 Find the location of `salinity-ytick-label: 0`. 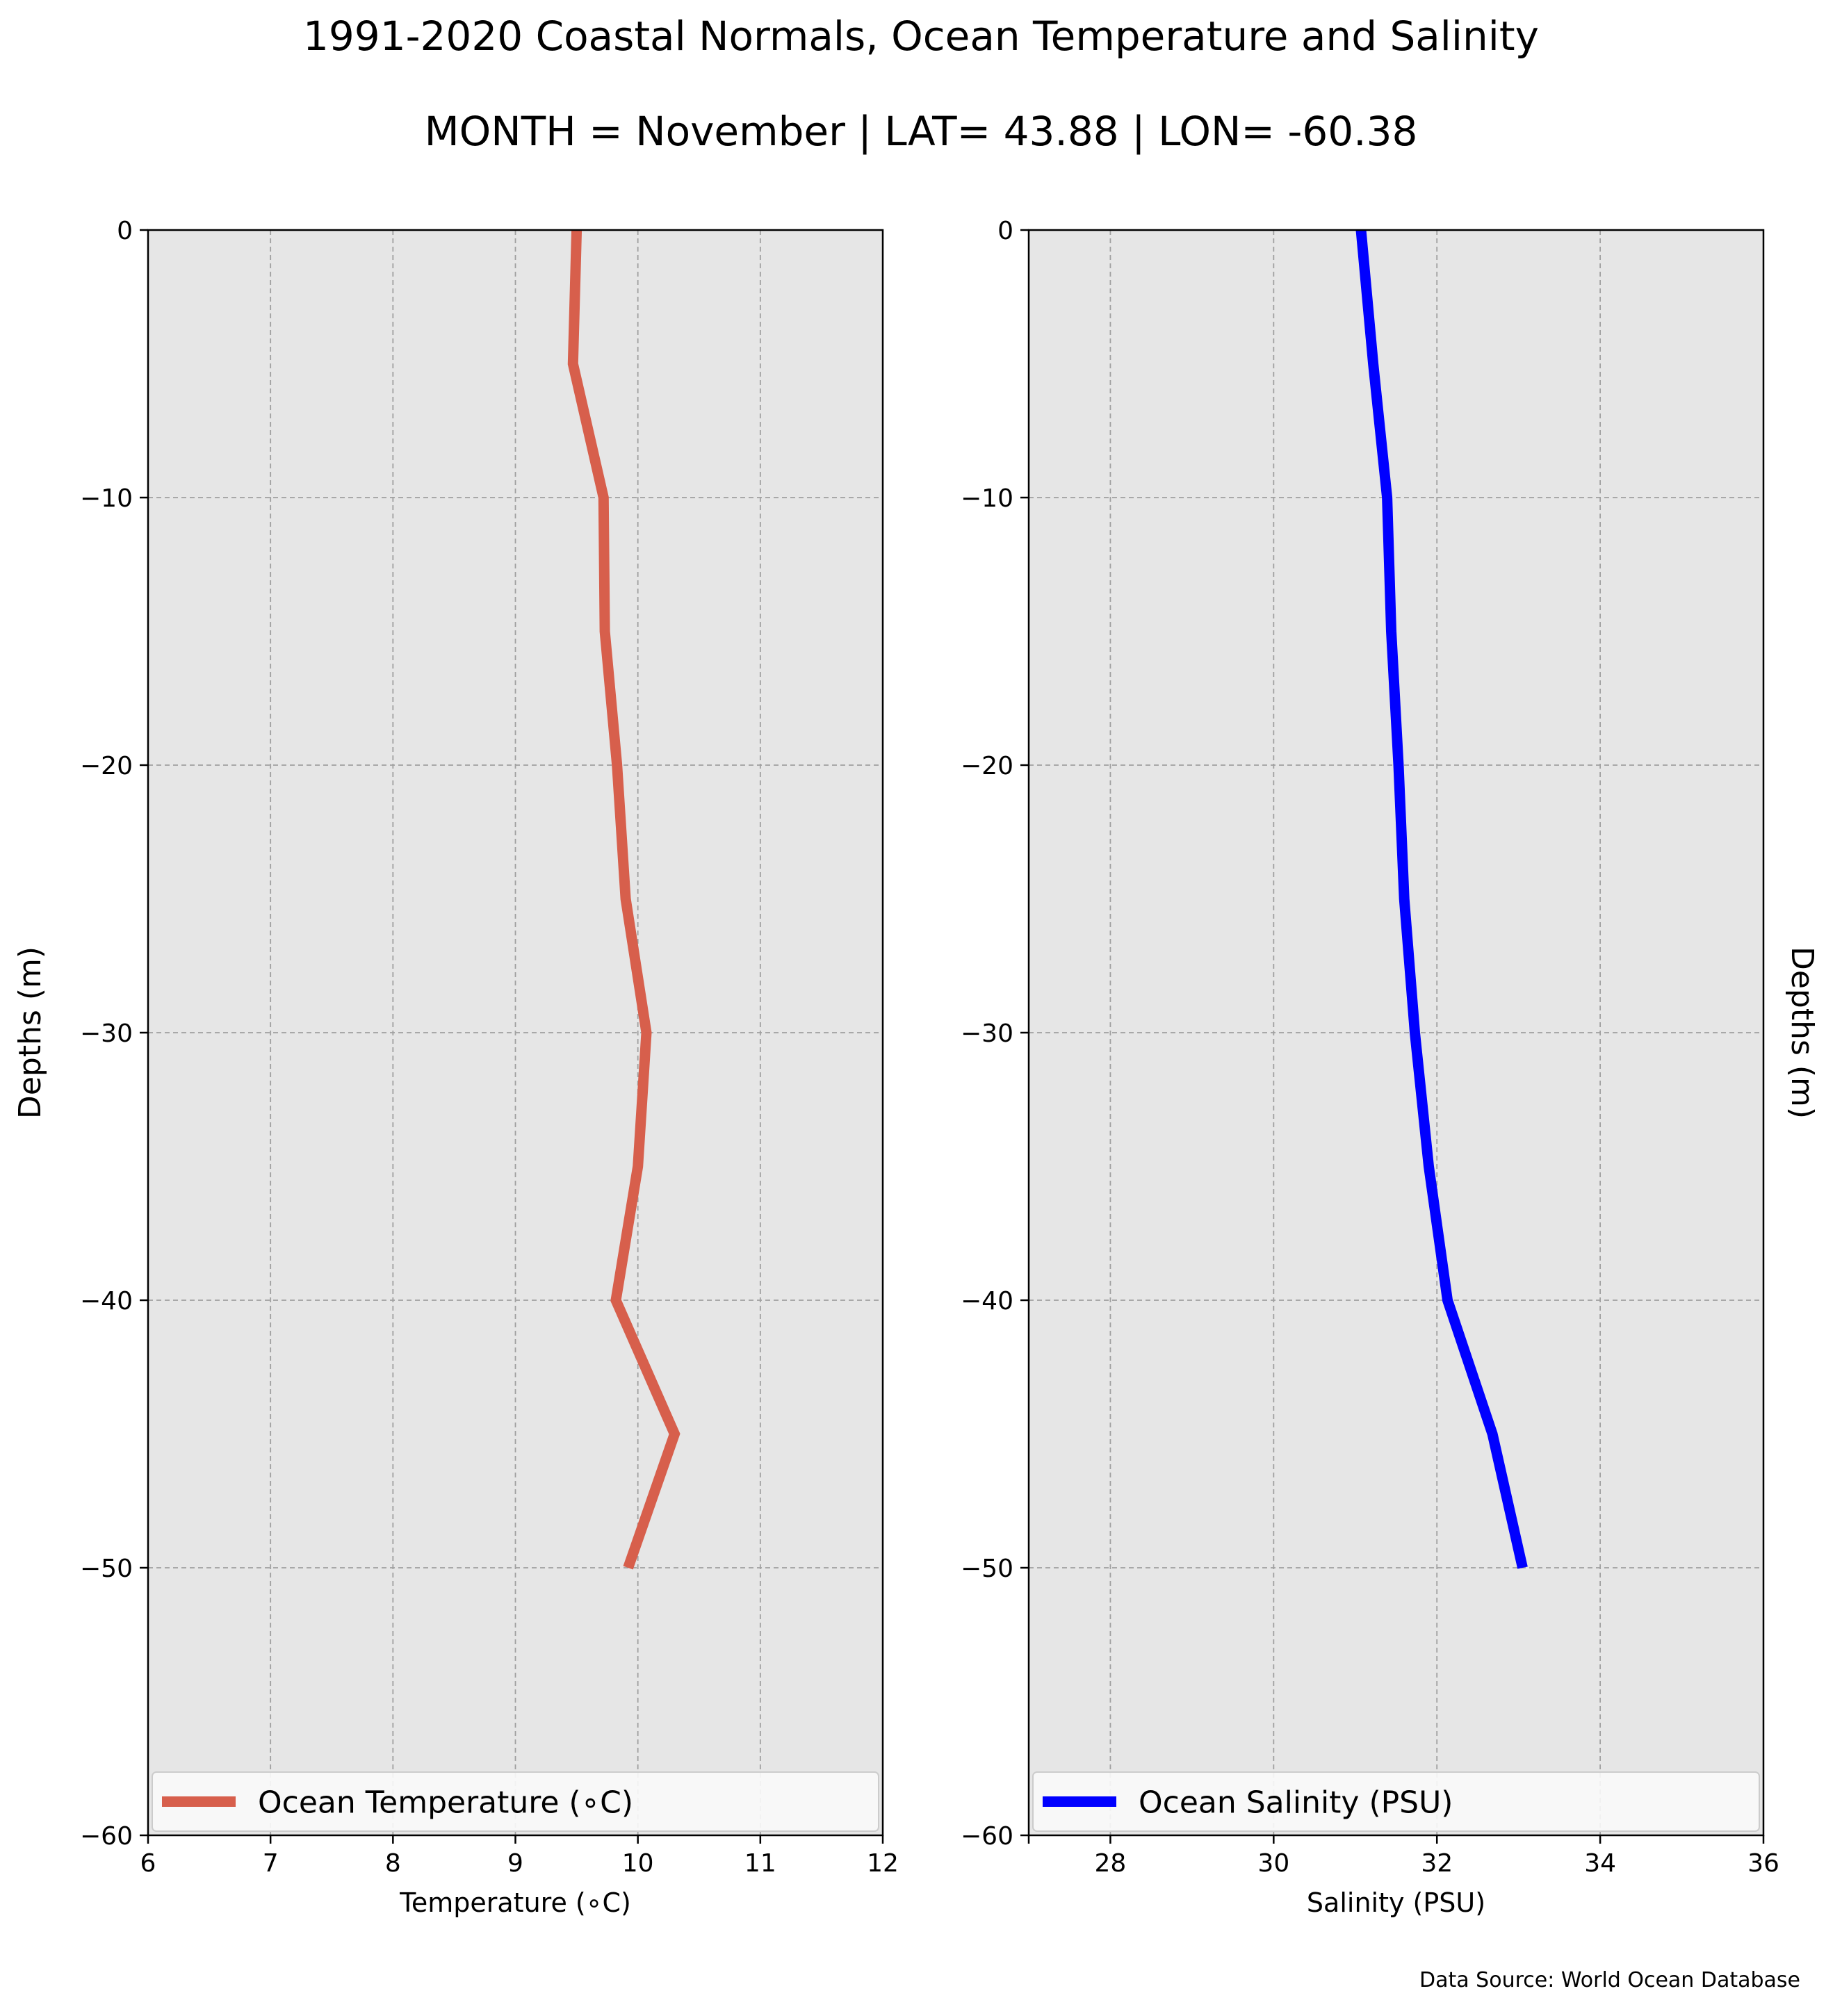

salinity-ytick-label: 0 is located at coordinates (1005, 231).